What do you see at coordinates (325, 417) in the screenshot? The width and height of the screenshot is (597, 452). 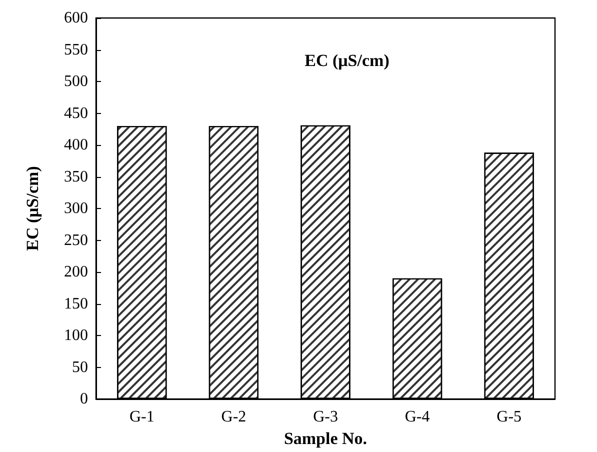 I see `x-tick-label: G-3` at bounding box center [325, 417].